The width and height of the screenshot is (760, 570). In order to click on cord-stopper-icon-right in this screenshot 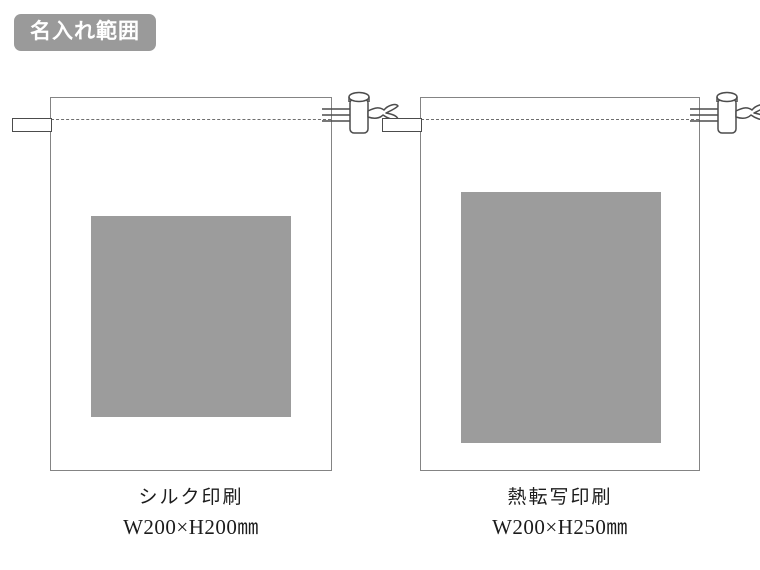, I will do `click(725, 112)`.